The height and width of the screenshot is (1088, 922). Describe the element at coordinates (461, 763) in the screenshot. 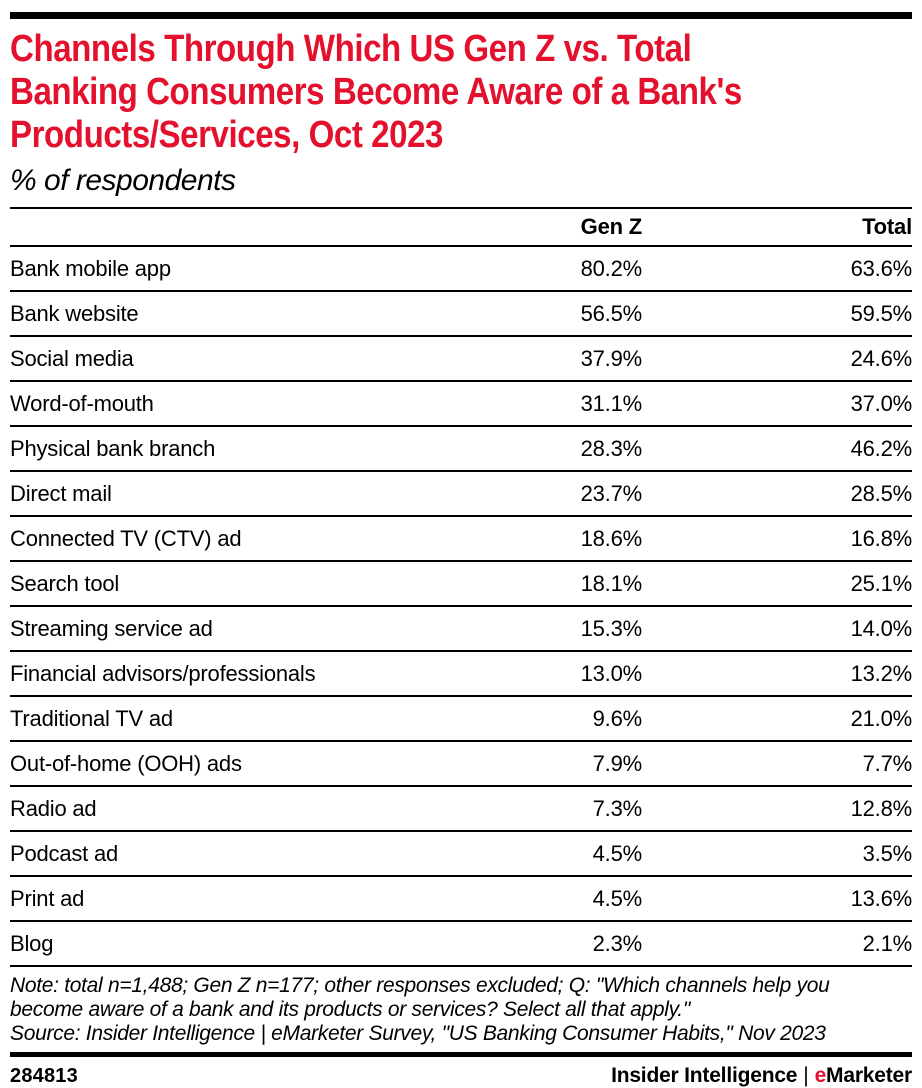

I see `table-row: Out-of-home (OOH) ads 7.9% 7.7%` at that location.